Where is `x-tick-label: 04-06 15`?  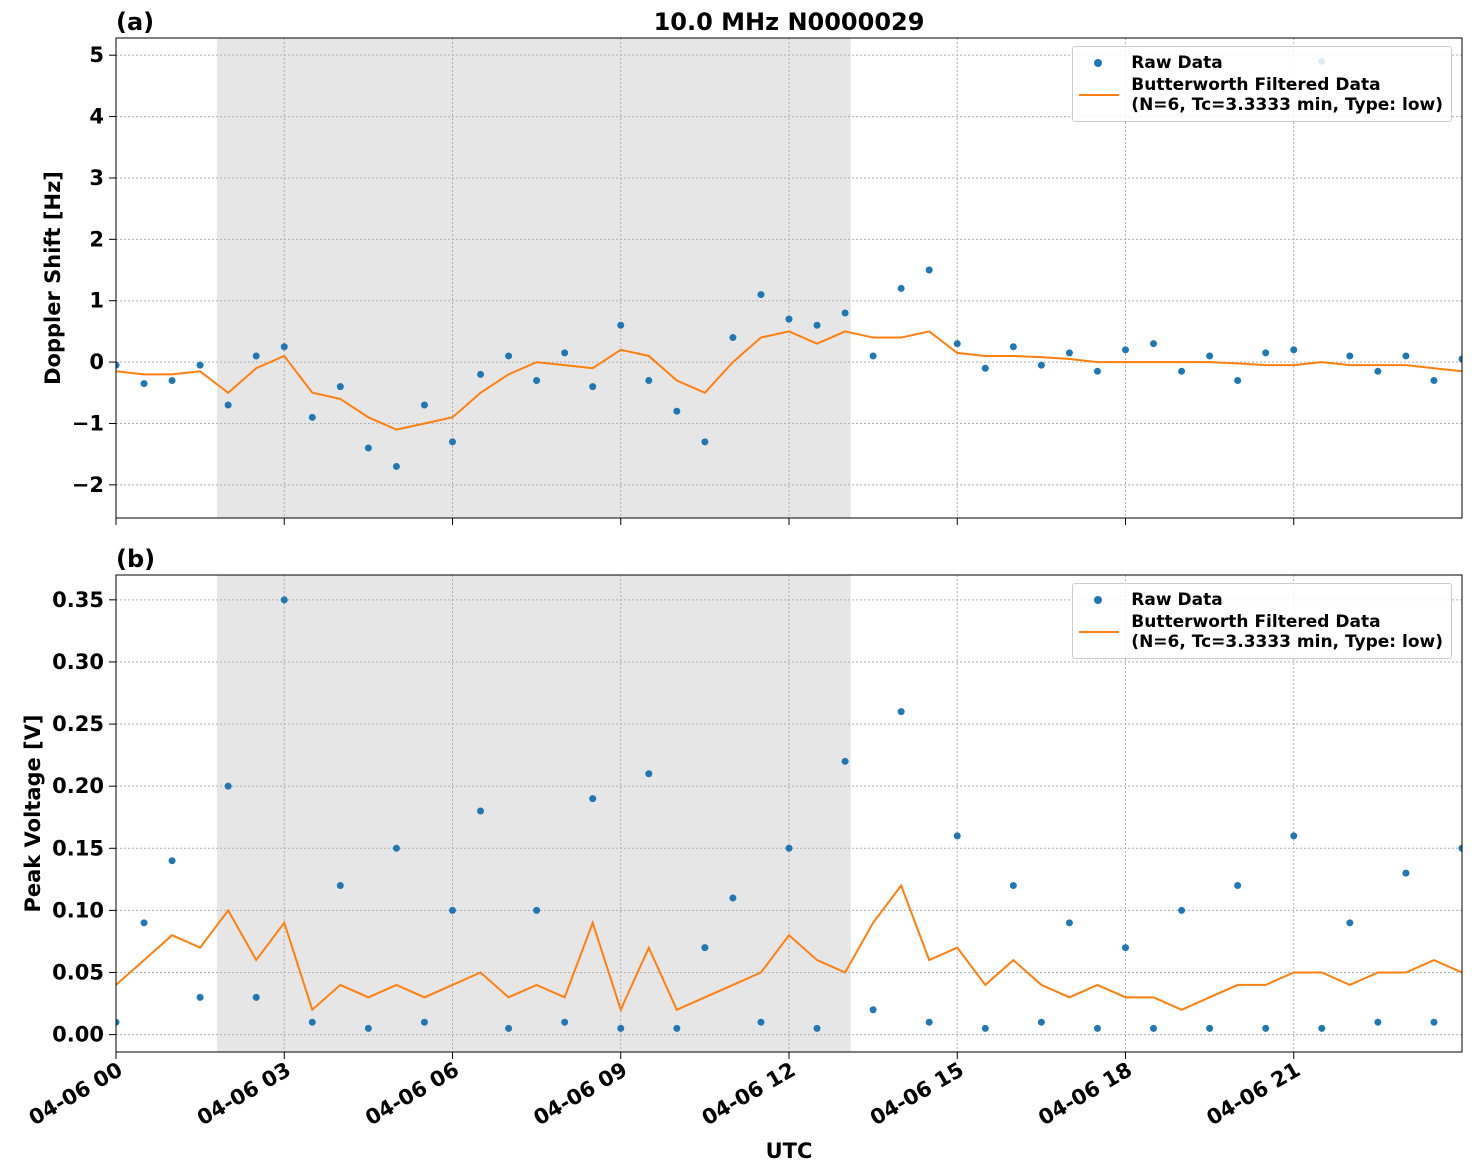 x-tick-label: 04-06 15 is located at coordinates (917, 1094).